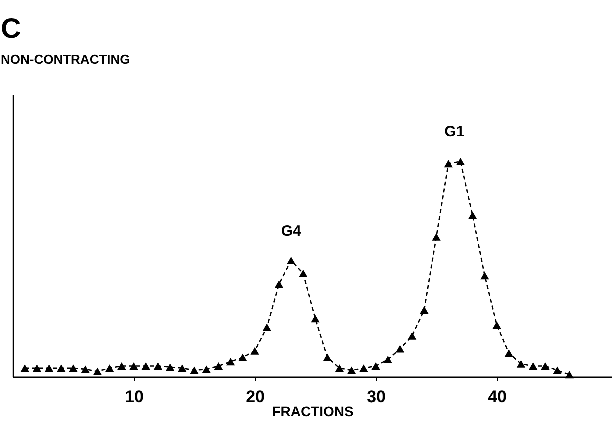 The height and width of the screenshot is (447, 616). Describe the element at coordinates (497, 397) in the screenshot. I see `x-tick-label: 40` at that location.